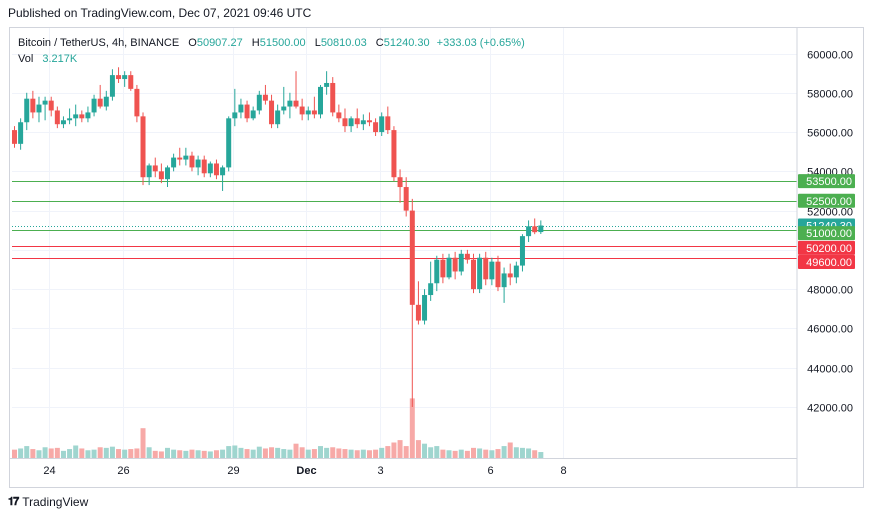 This screenshot has width=874, height=521. I want to click on y-tick-label: 60000.00, so click(830, 56).